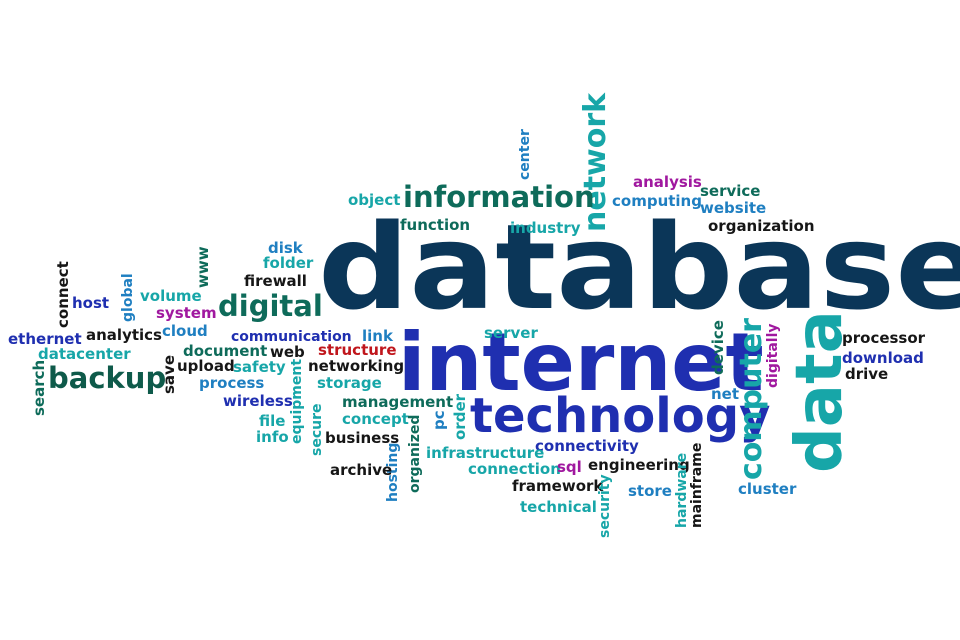  I want to click on word-order: order, so click(460, 416).